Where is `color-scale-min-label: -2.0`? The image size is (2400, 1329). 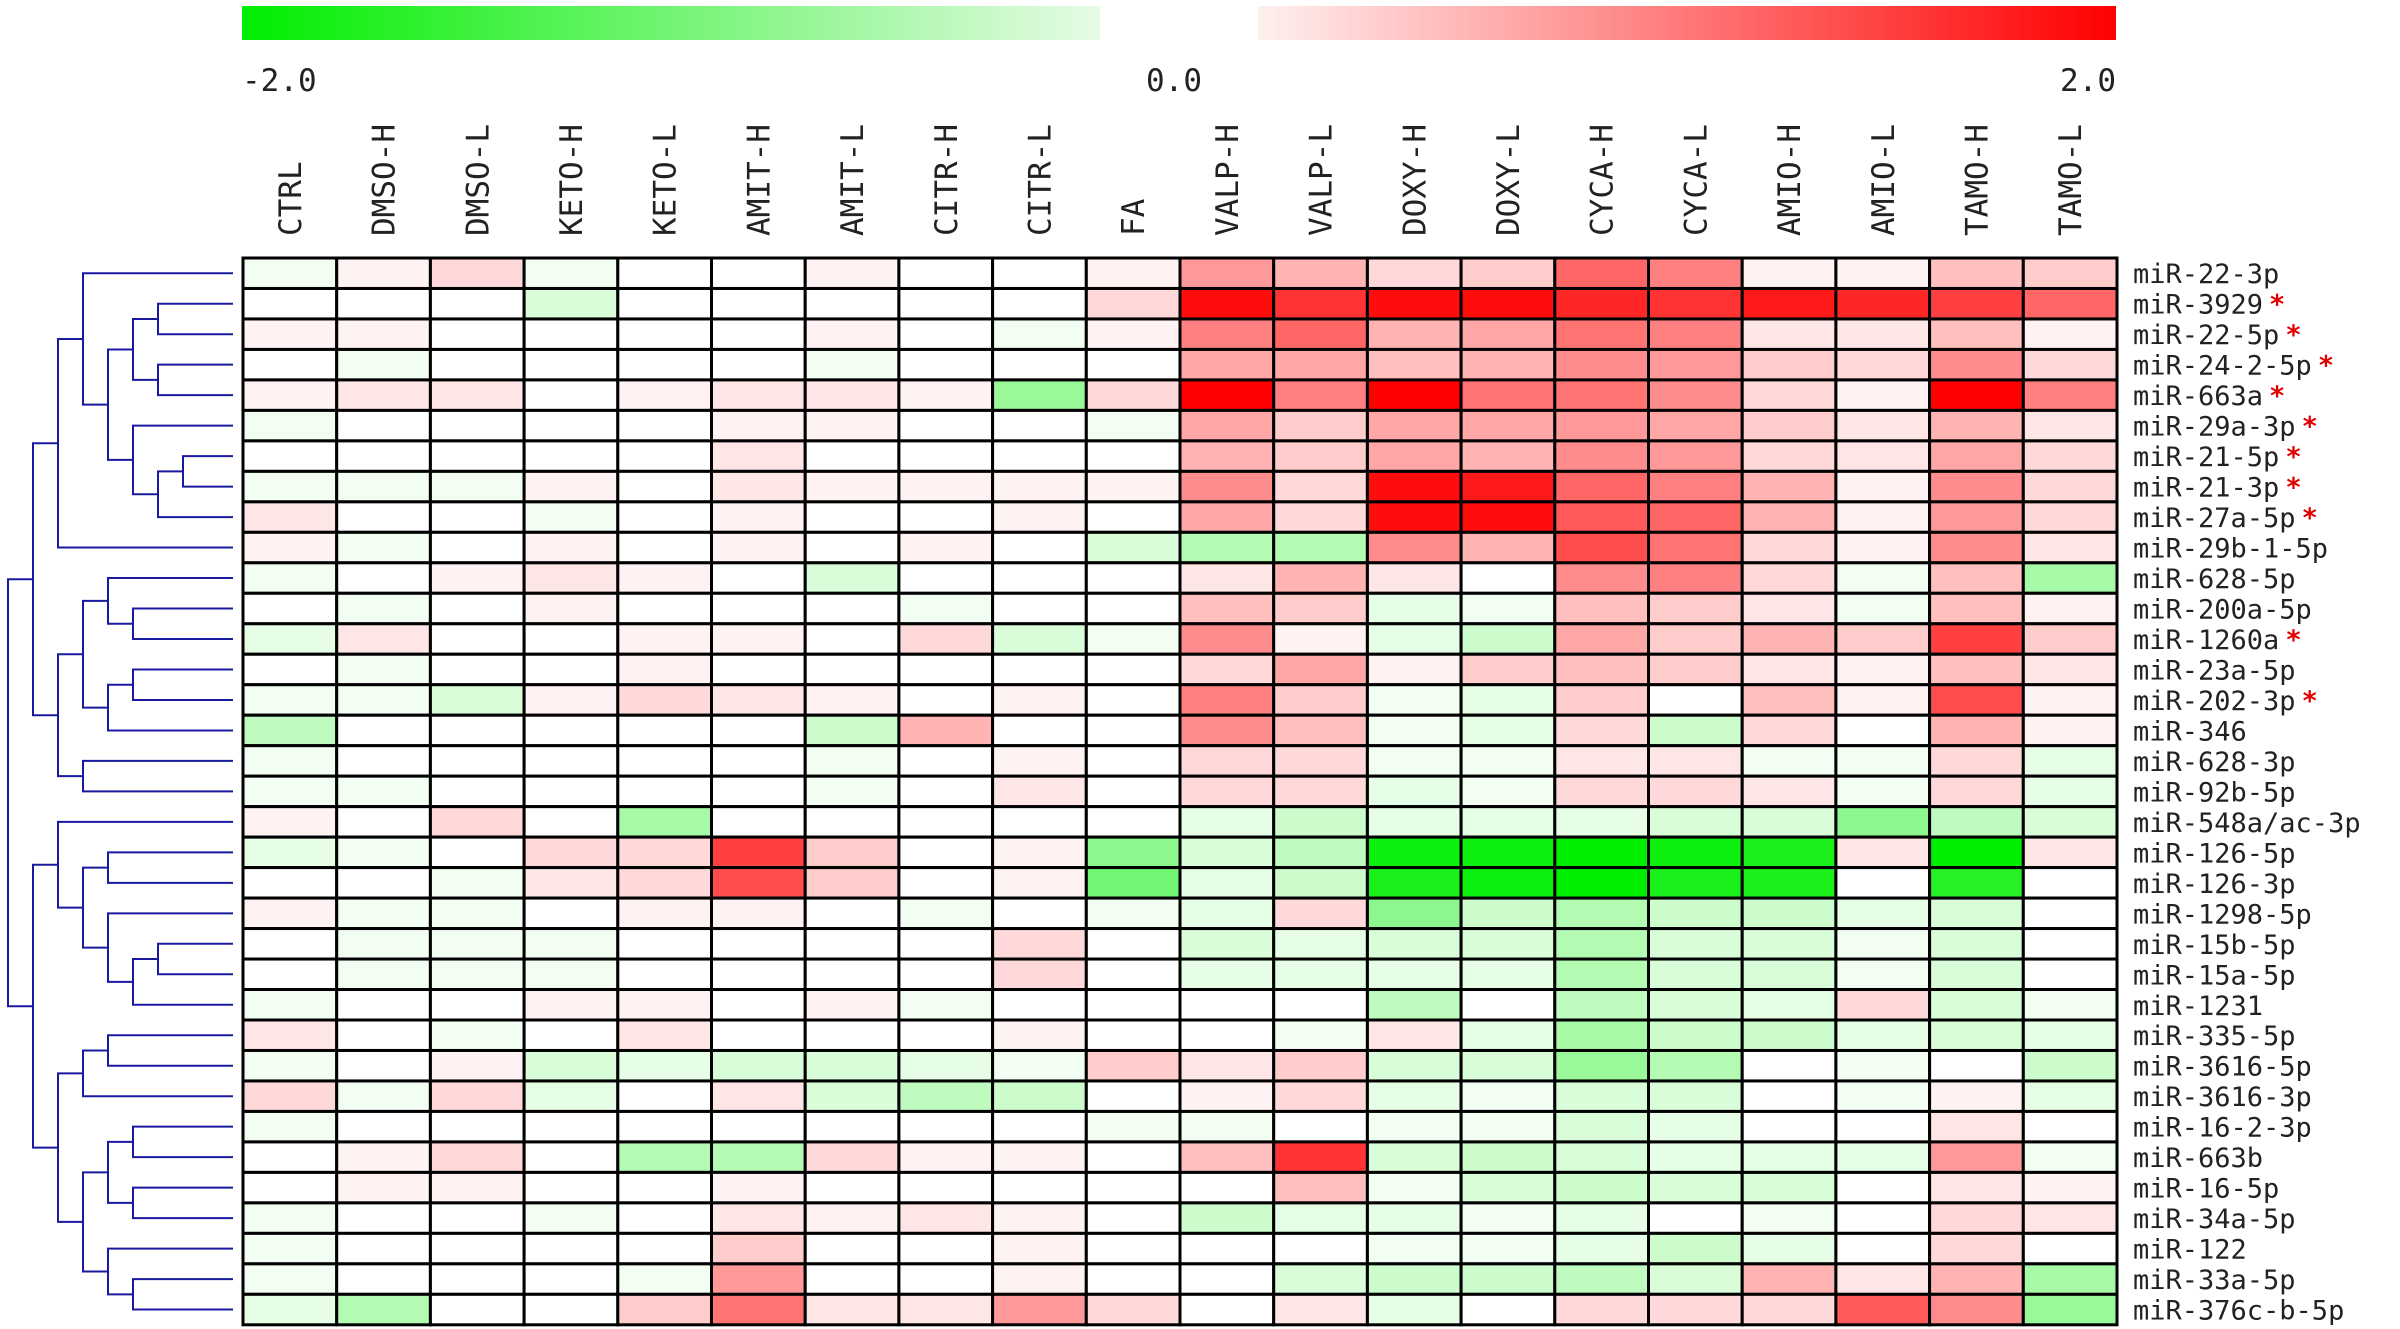 color-scale-min-label: -2.0 is located at coordinates (279, 81).